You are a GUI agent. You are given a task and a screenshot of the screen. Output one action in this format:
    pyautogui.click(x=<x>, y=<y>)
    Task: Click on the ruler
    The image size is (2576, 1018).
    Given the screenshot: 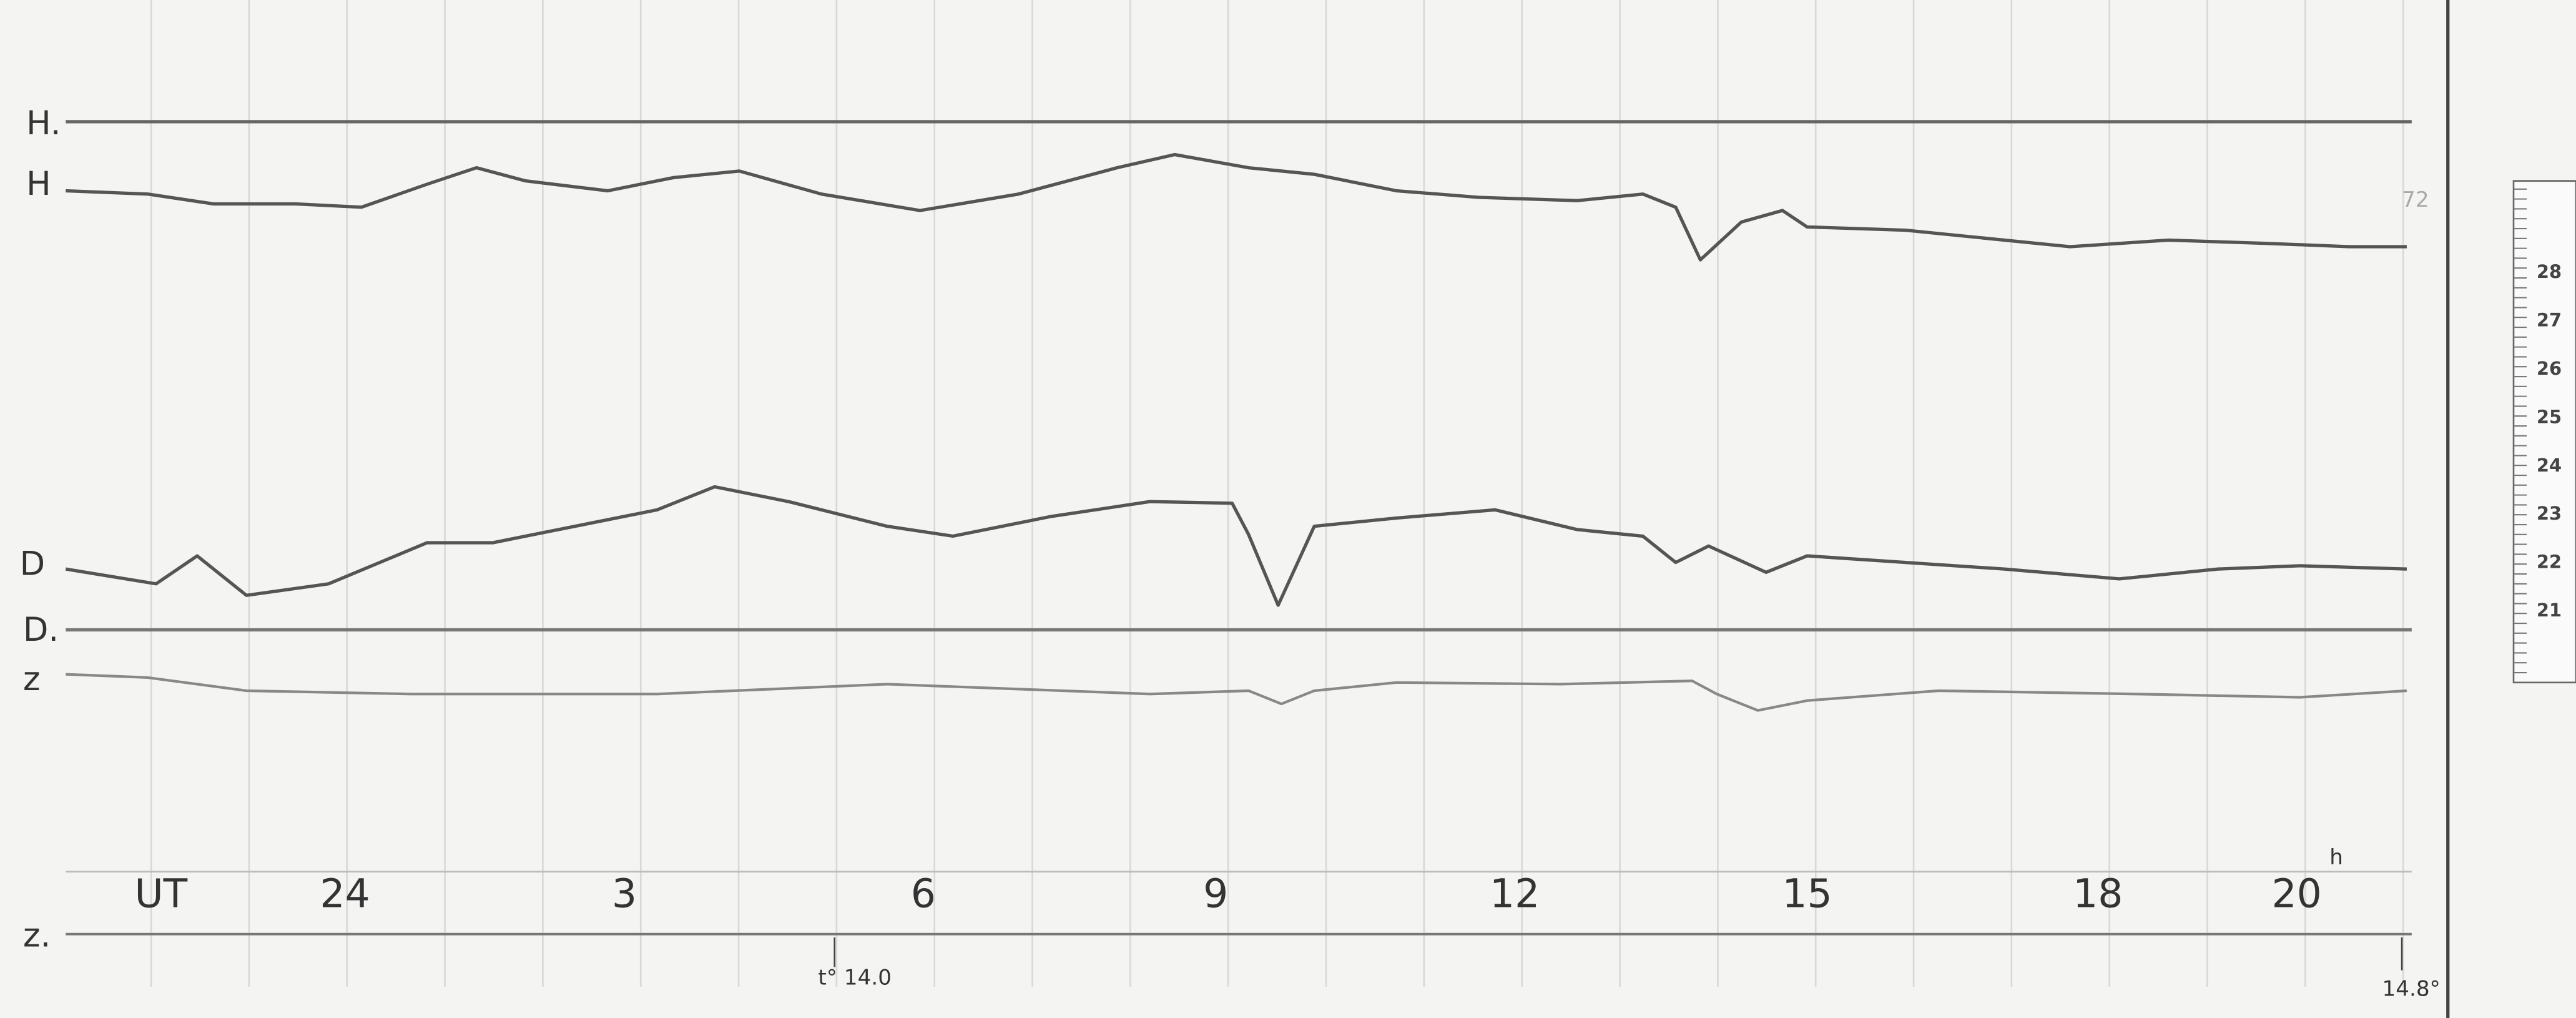 What is the action you would take?
    pyautogui.click(x=2544, y=432)
    